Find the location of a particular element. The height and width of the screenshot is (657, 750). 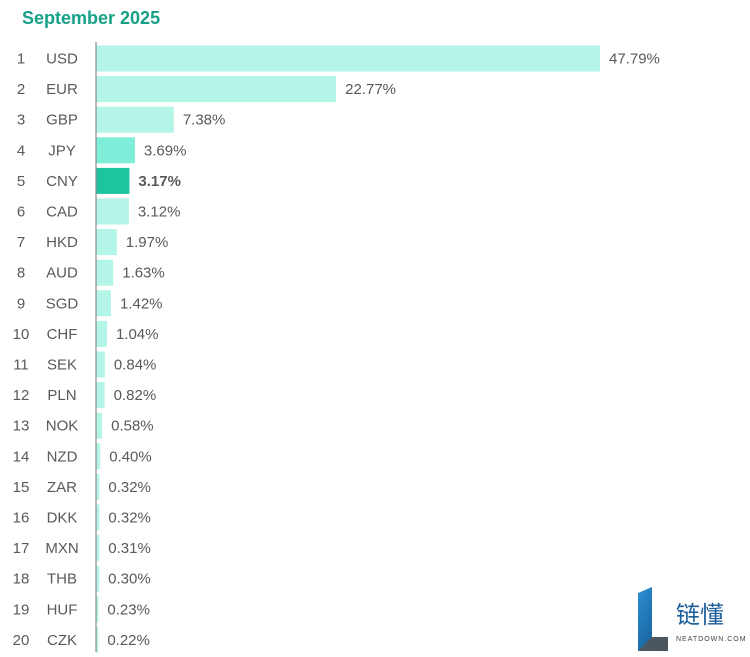

rank-label: 7 is located at coordinates (21, 242).